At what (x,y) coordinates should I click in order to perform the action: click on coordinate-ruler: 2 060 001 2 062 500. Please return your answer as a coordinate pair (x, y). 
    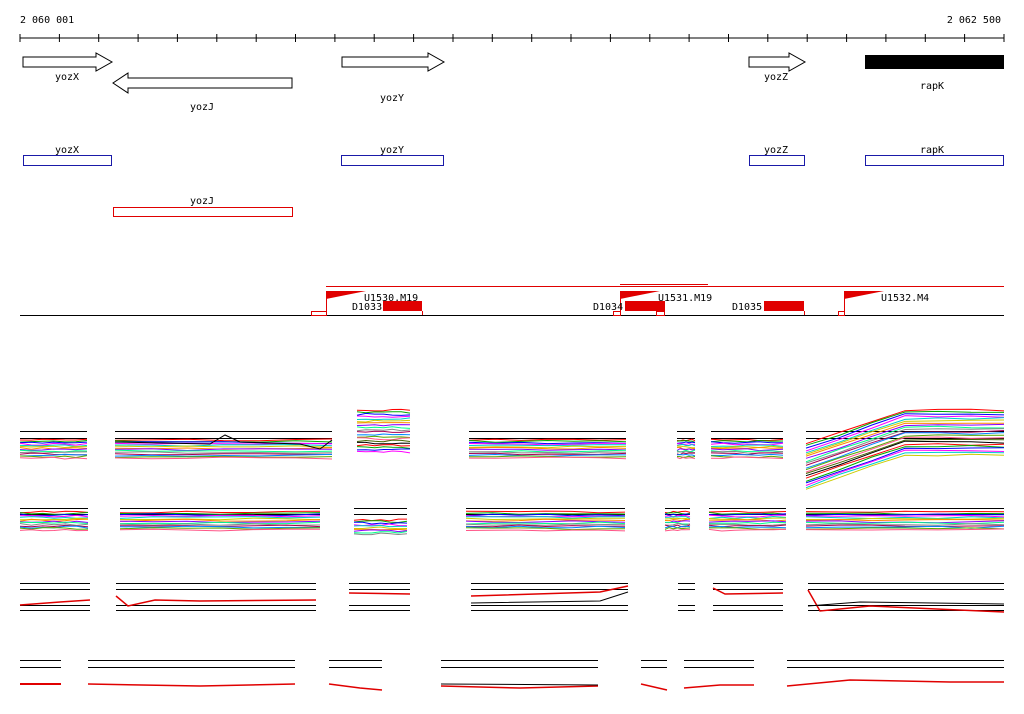
    Looking at the image, I should click on (512, 28).